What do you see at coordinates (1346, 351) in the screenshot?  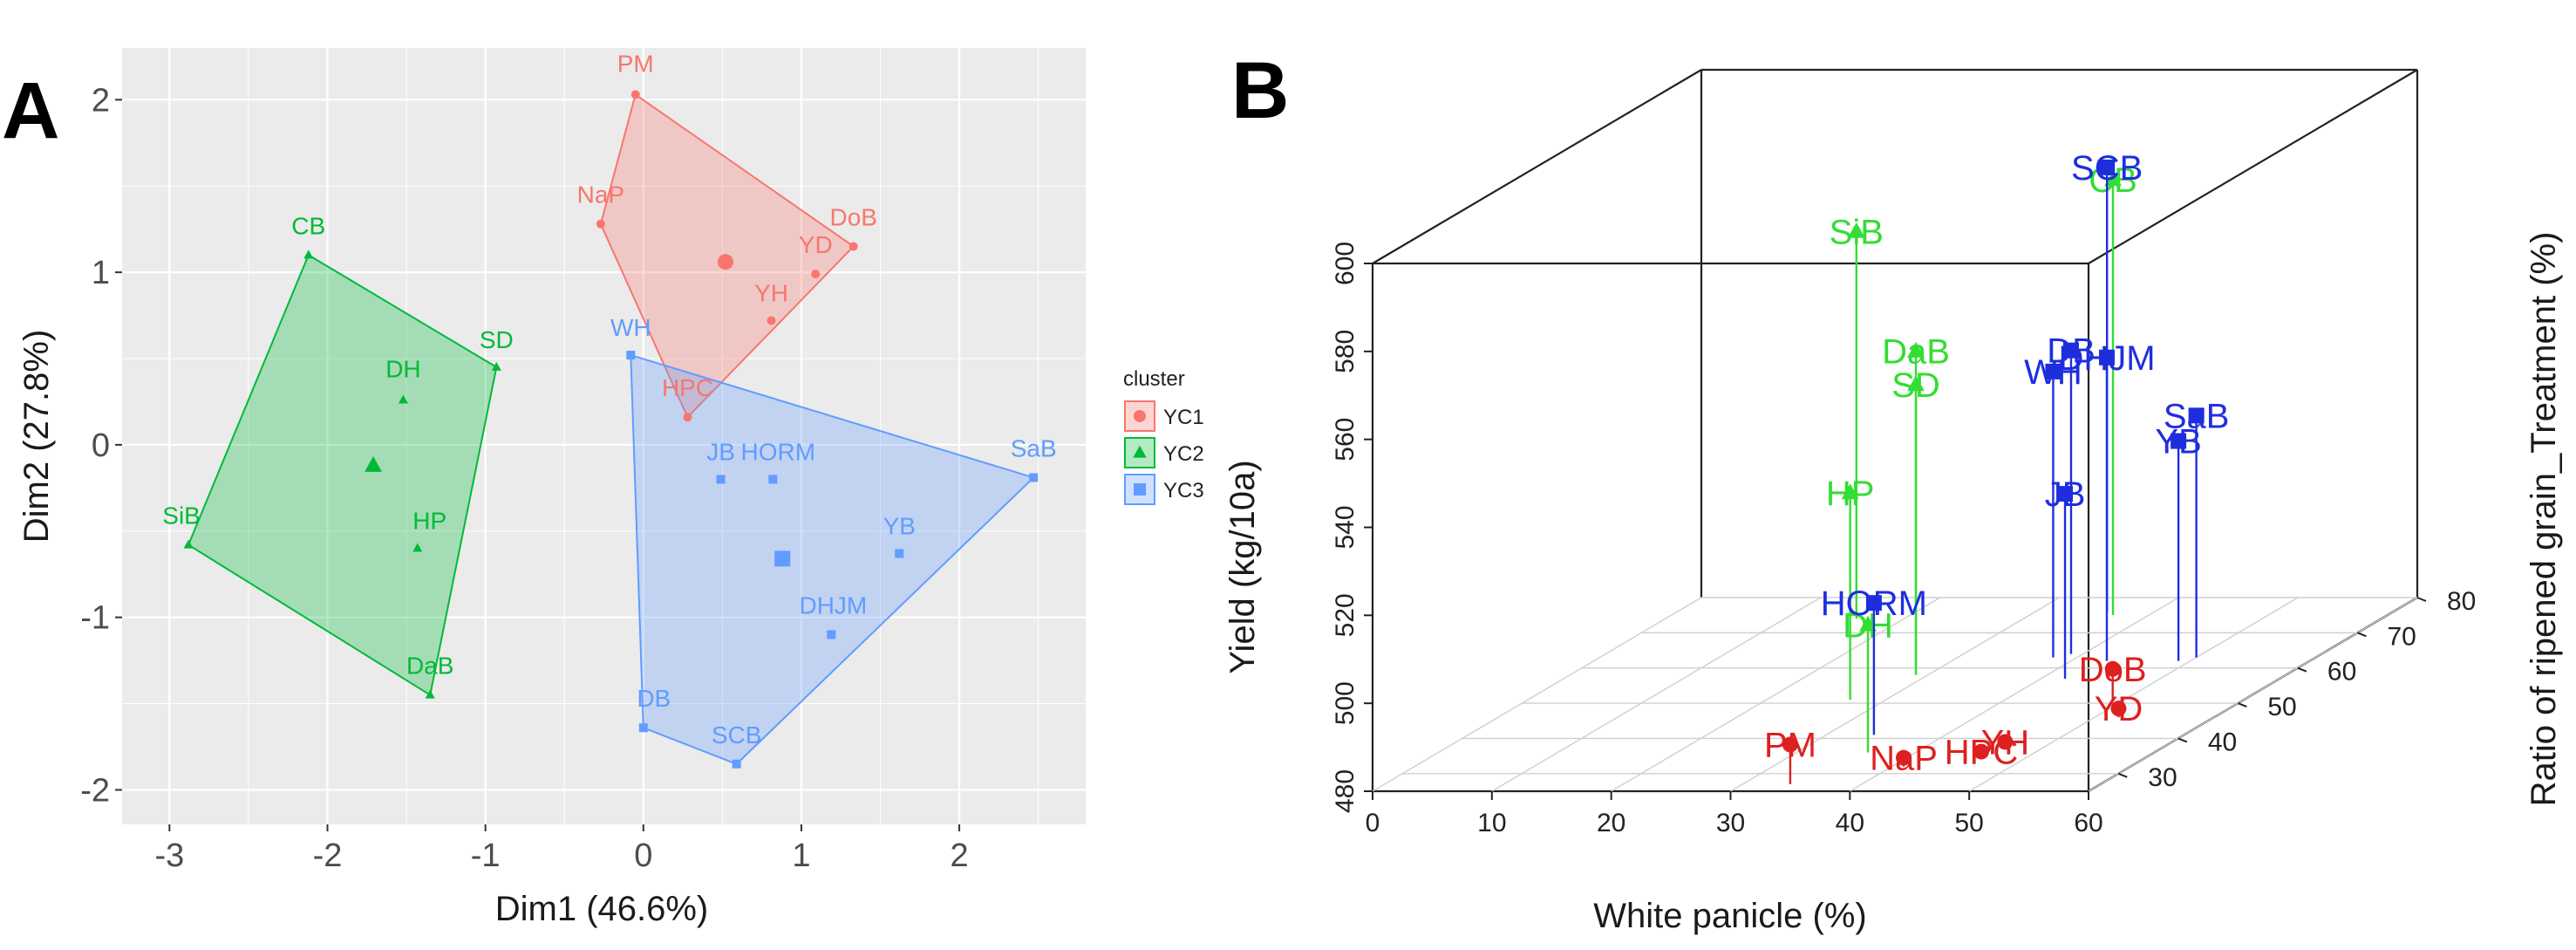 I see `y-tick-label: 580` at bounding box center [1346, 351].